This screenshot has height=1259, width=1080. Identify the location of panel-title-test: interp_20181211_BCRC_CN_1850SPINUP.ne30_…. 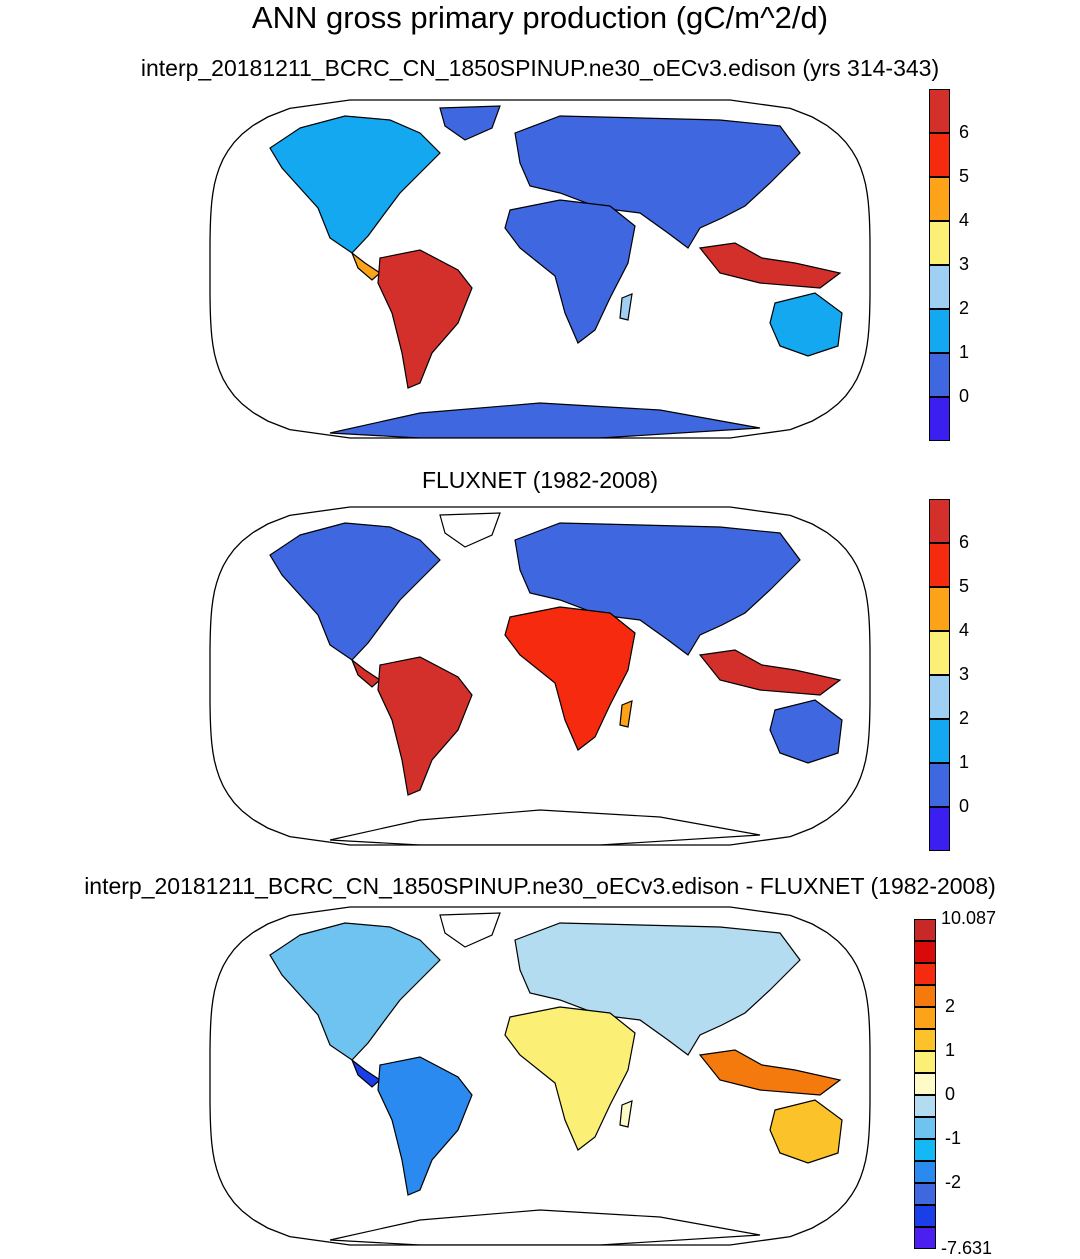
(540, 68).